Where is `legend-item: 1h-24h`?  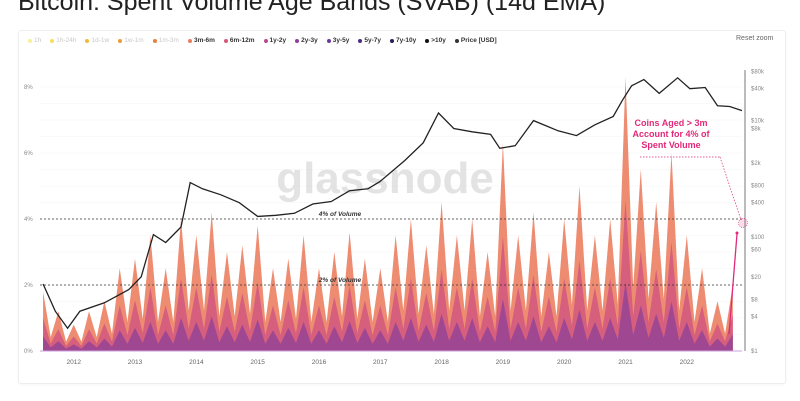 legend-item: 1h-24h is located at coordinates (63, 40).